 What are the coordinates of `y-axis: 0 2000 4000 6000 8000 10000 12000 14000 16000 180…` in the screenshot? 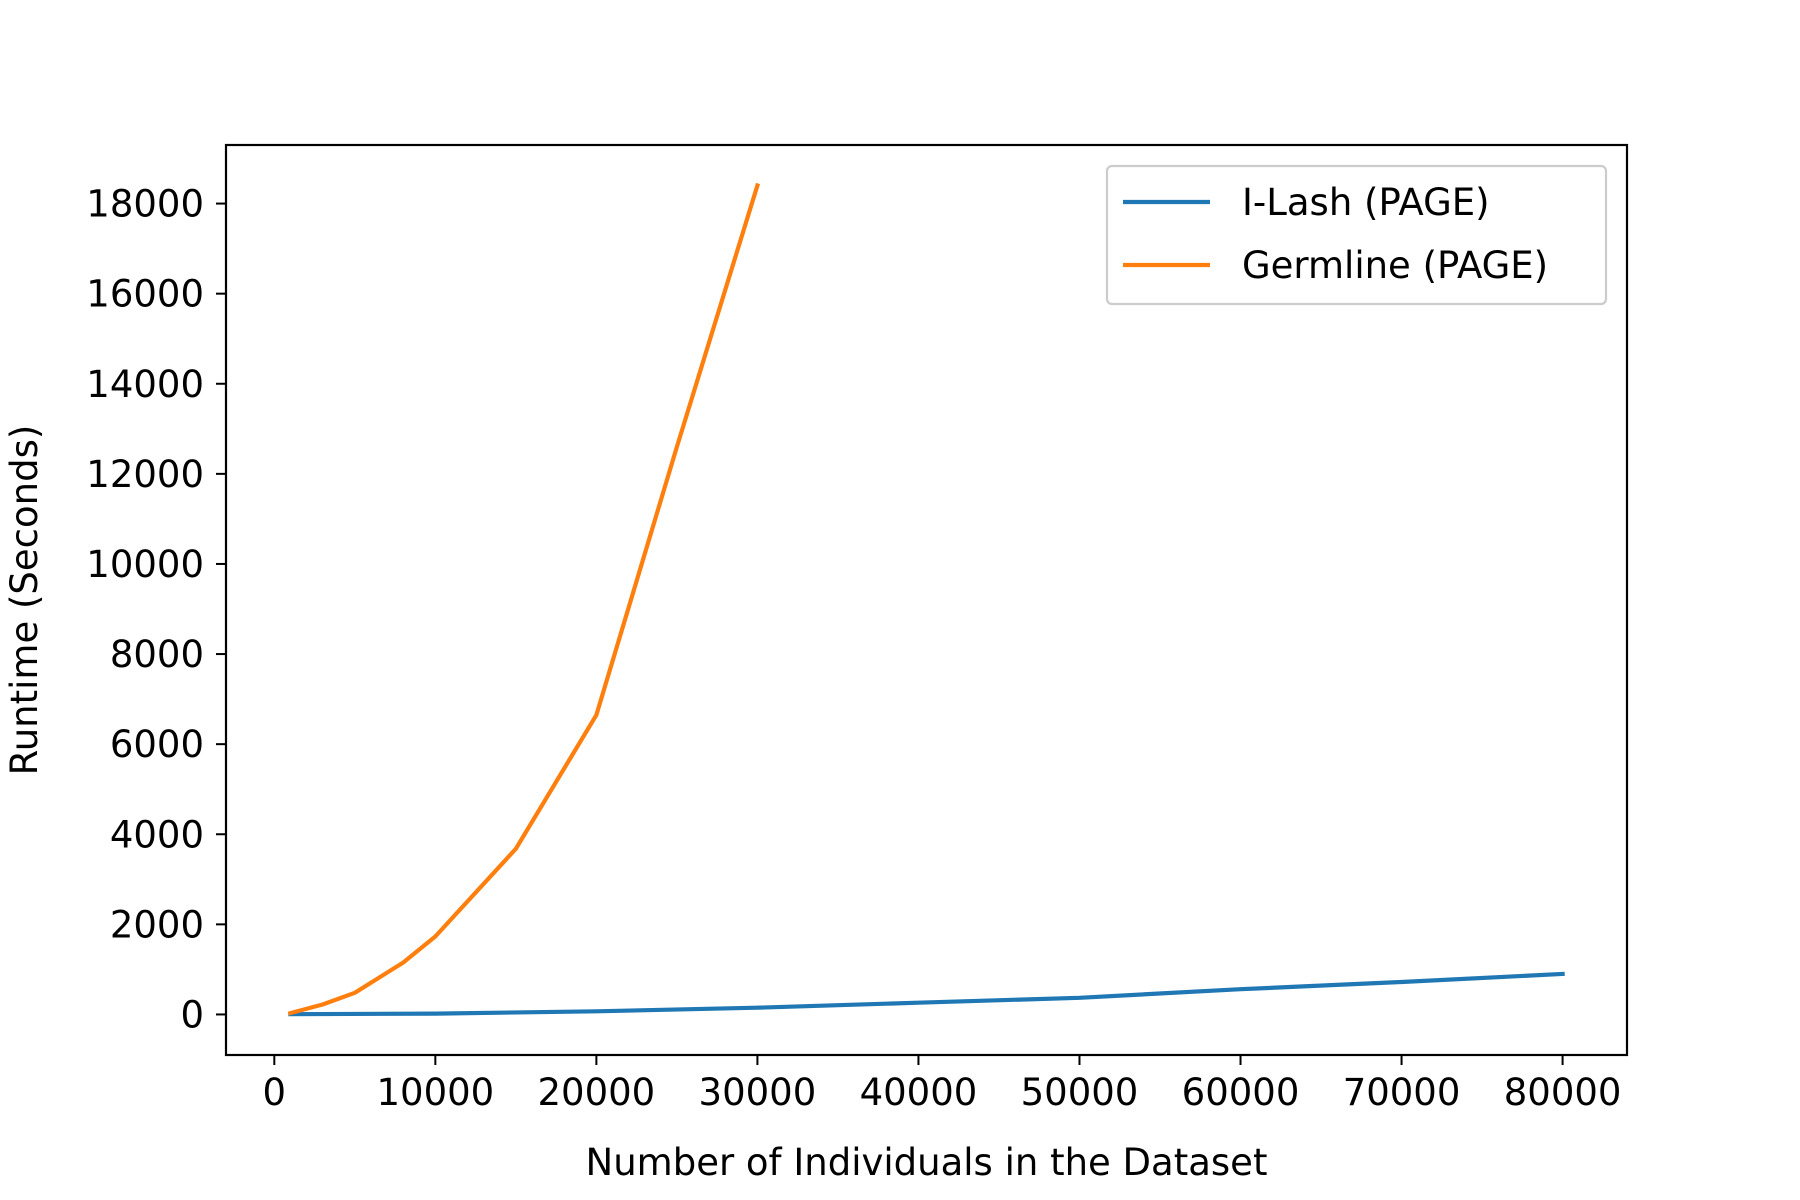 It's located at (156, 609).